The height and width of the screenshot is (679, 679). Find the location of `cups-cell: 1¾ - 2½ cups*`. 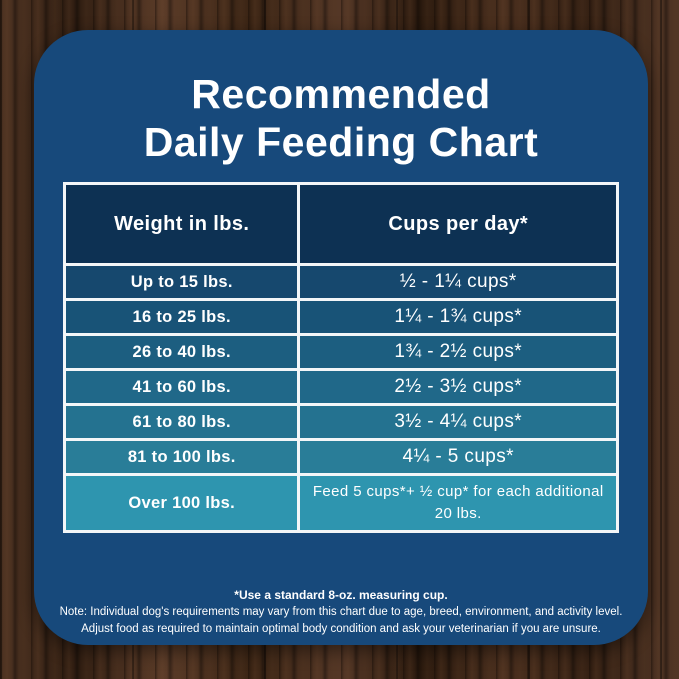

cups-cell: 1¾ - 2½ cups* is located at coordinates (458, 352).